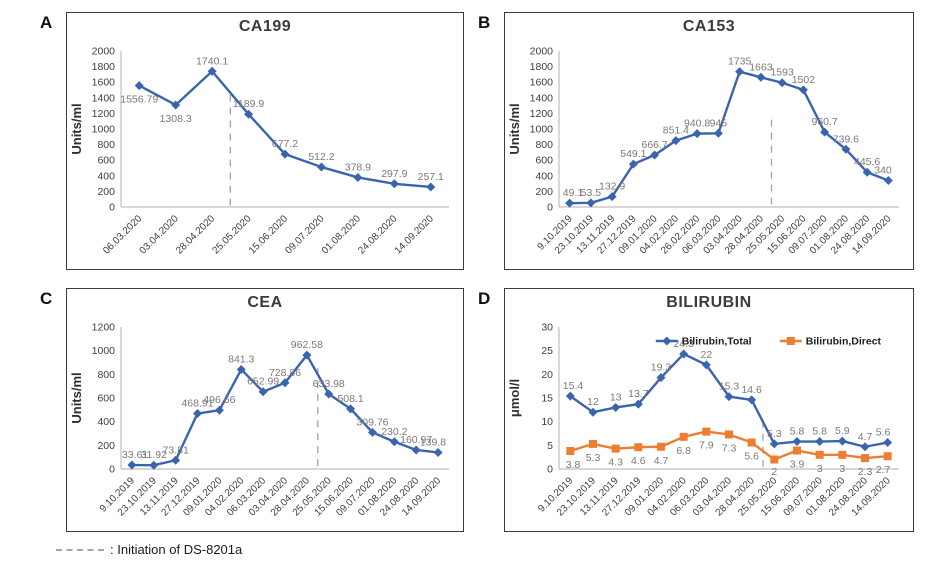 The image size is (940, 571). What do you see at coordinates (547, 375) in the screenshot?
I see `y-tick-label: 20` at bounding box center [547, 375].